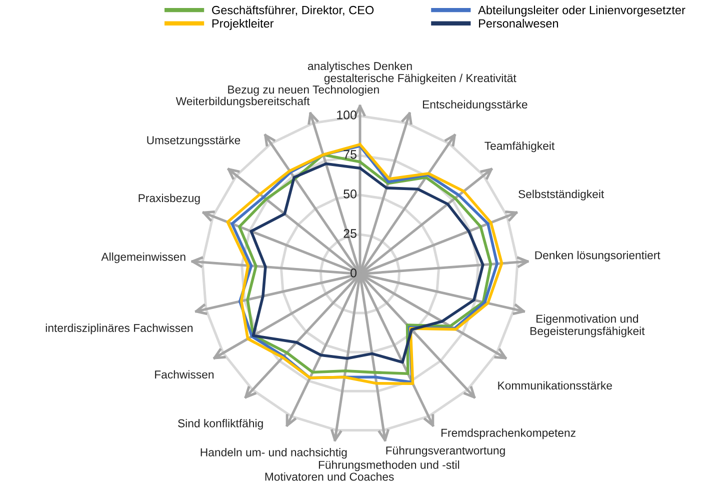 The height and width of the screenshot is (502, 710). I want to click on spoke-label: Handeln um- und nachsichtig, so click(273, 453).